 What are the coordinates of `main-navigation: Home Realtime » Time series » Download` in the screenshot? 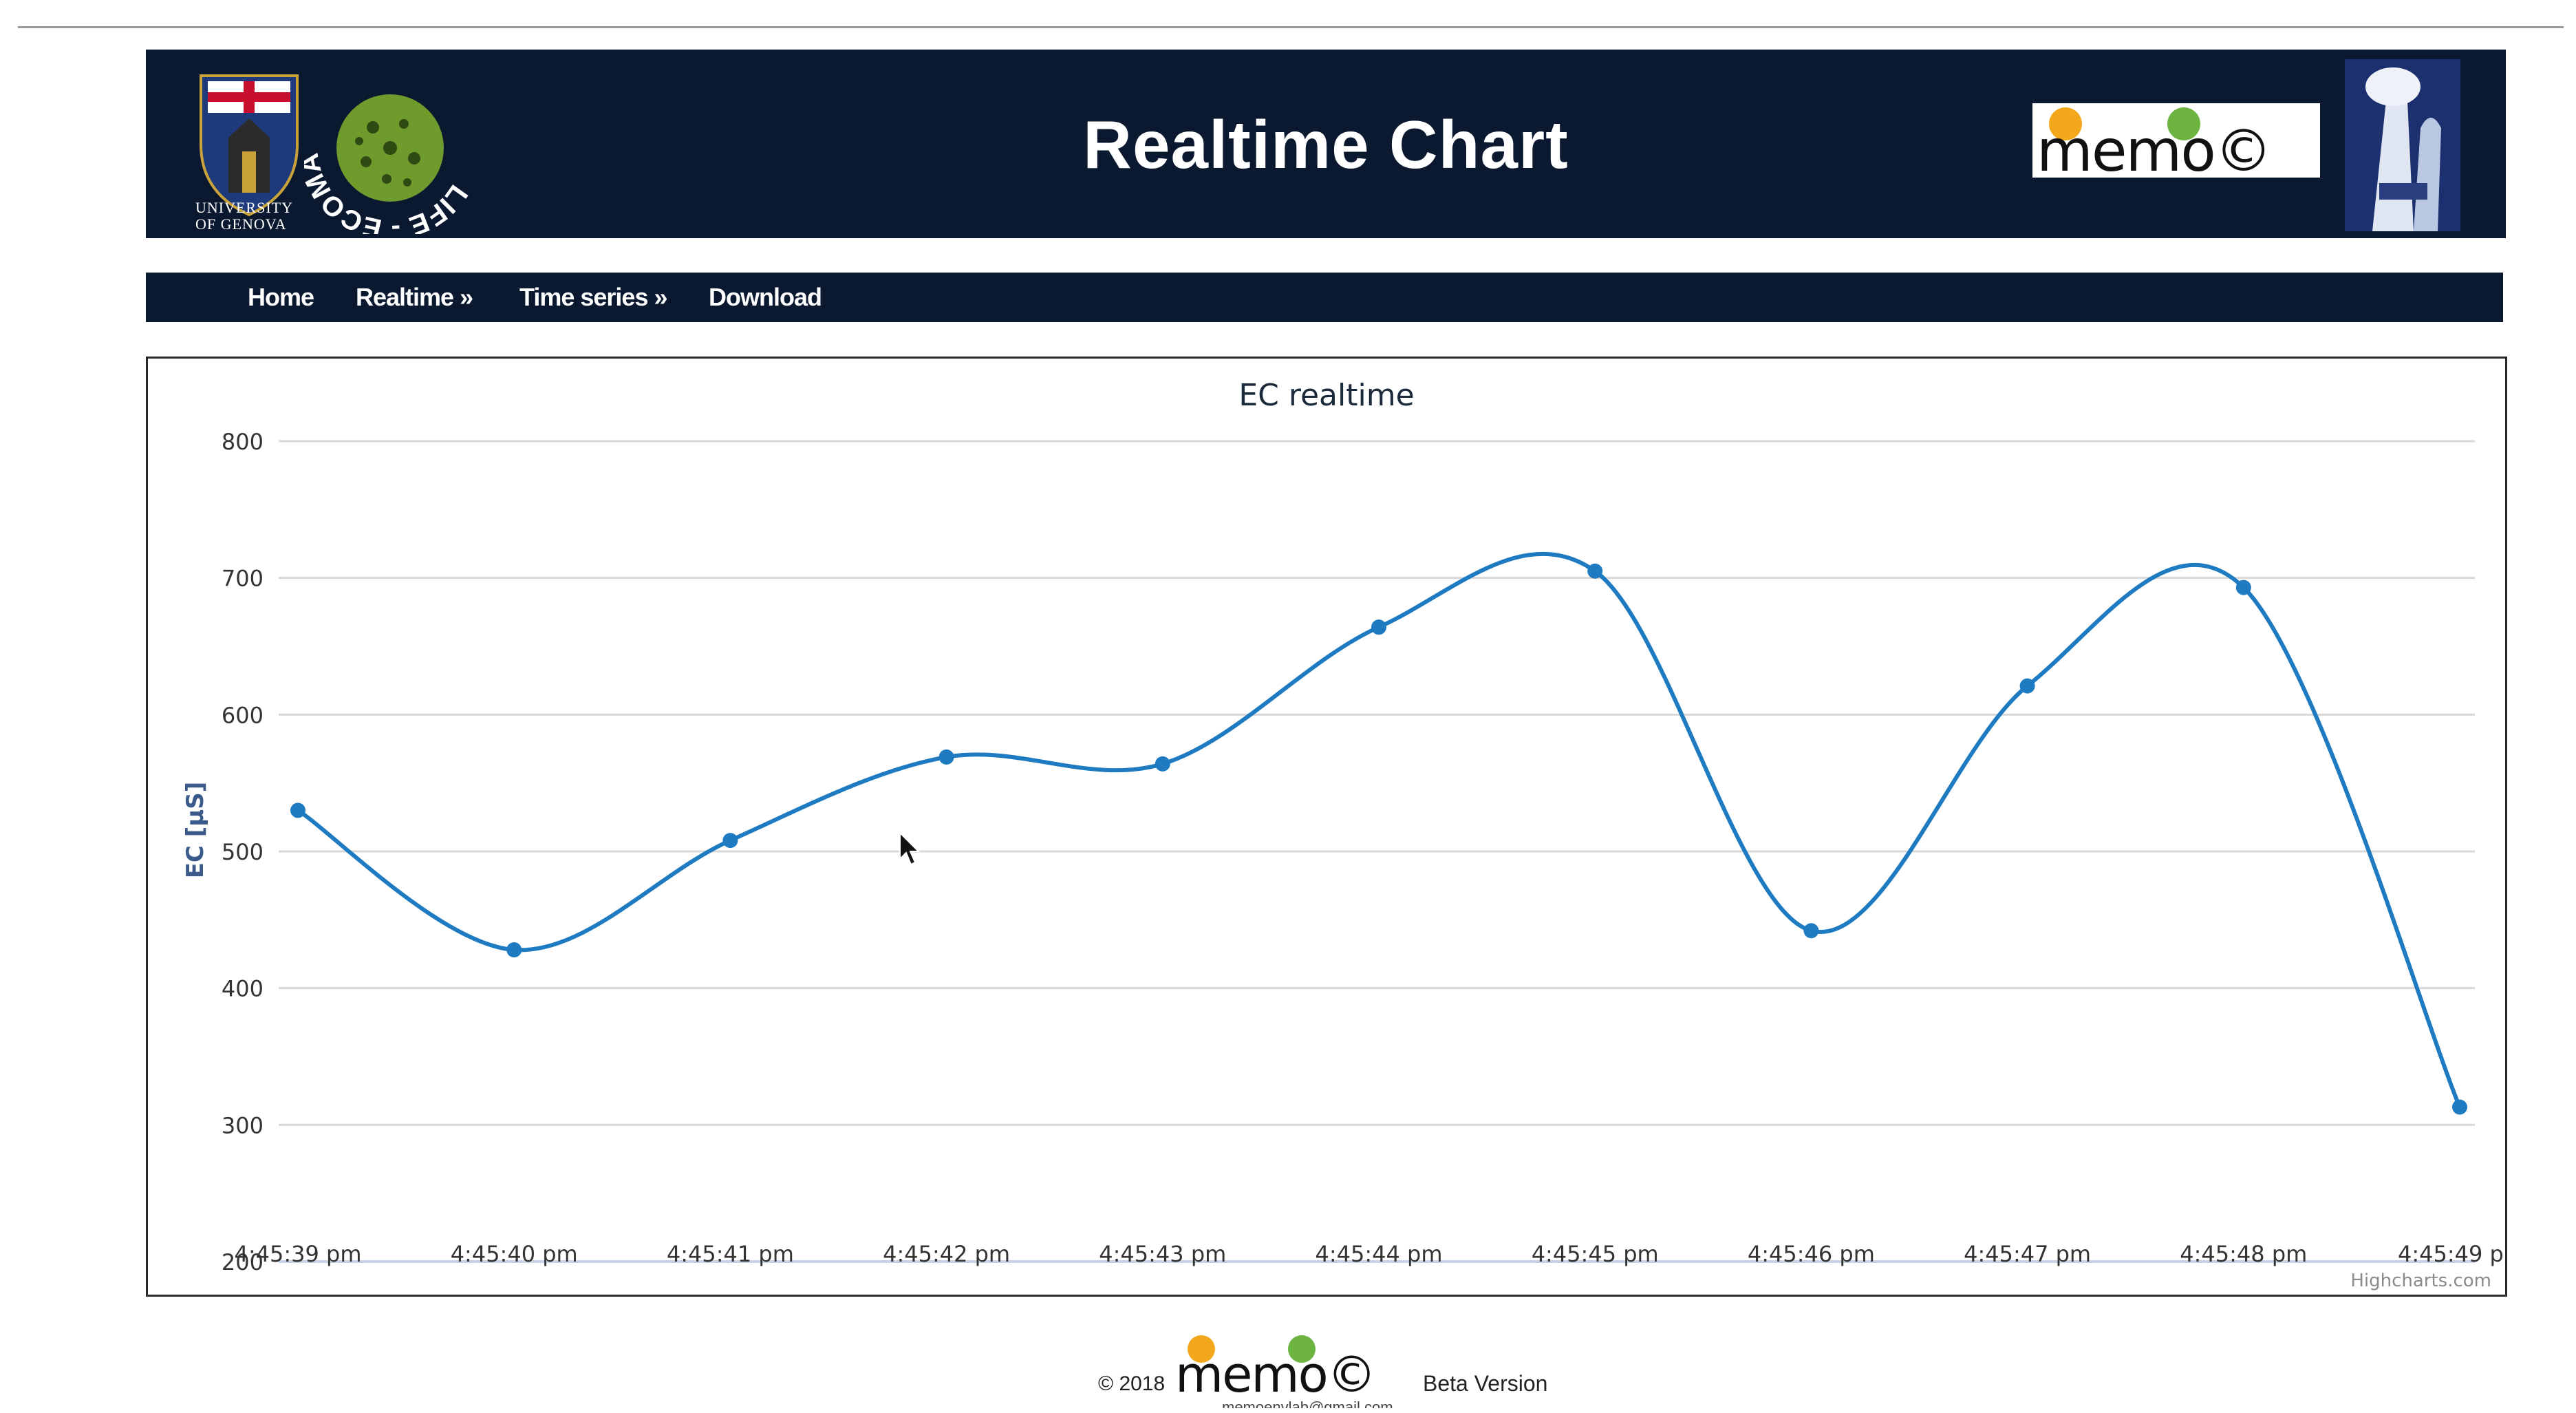 It's located at (1324, 297).